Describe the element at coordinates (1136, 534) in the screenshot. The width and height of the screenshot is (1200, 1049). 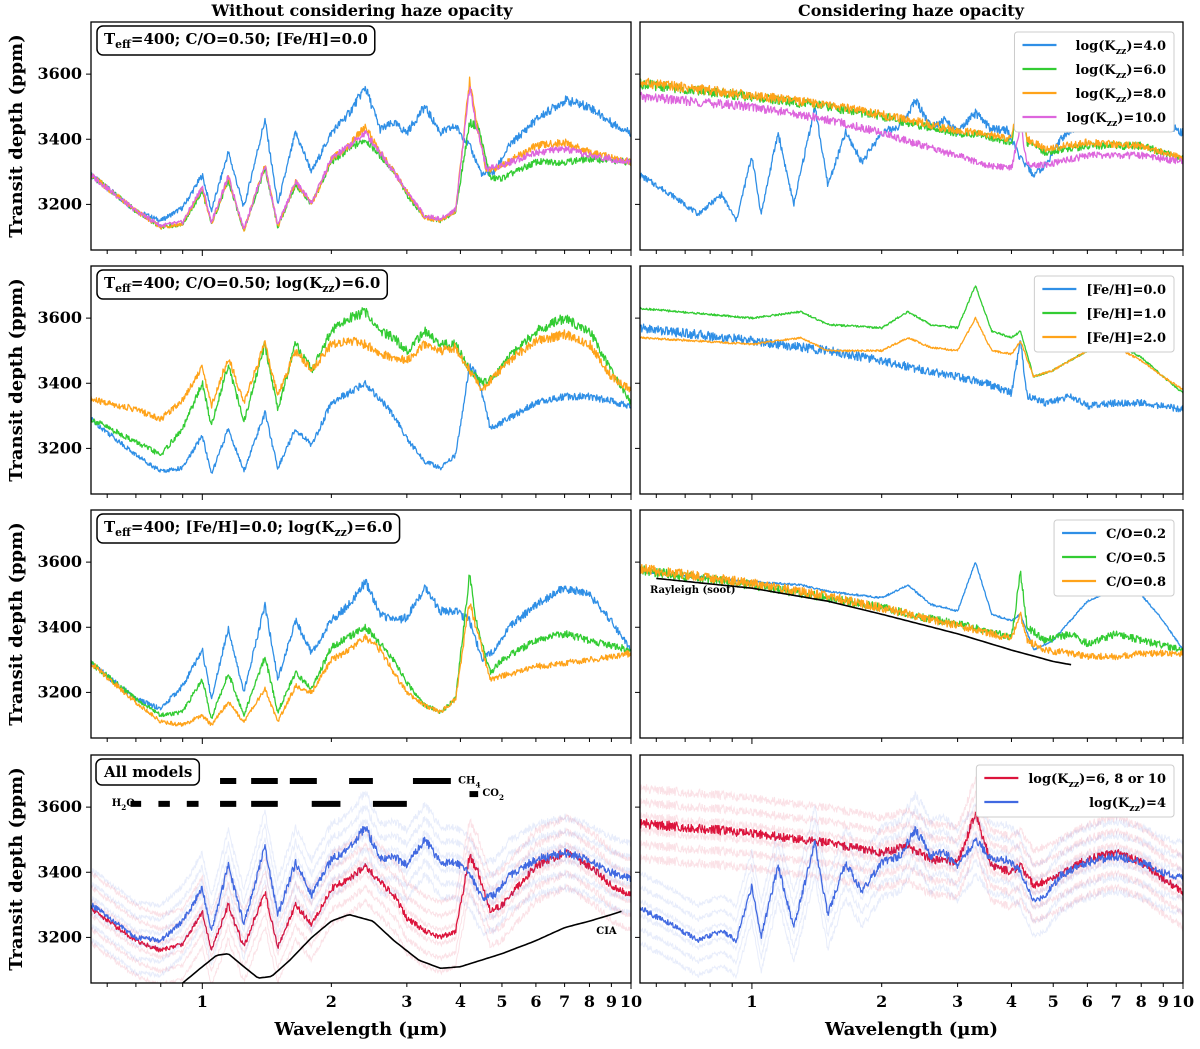
I see `legend-label-c-o-0-2: C/O=0.2` at that location.